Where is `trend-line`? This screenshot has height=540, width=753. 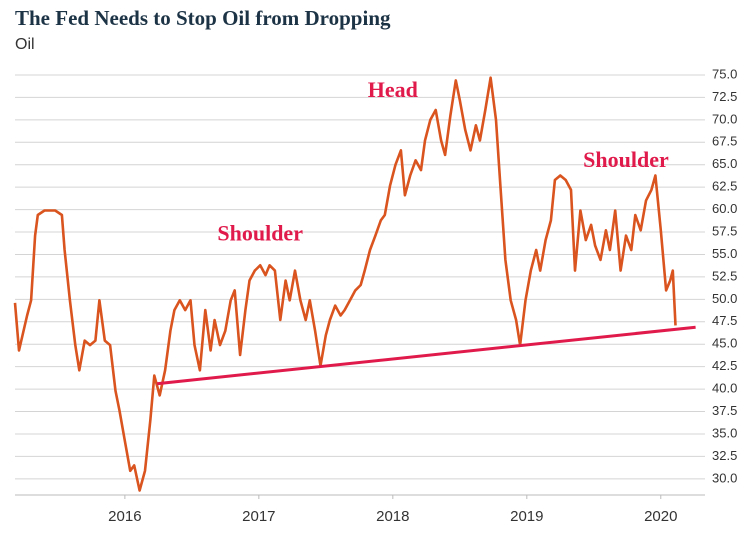
trend-line is located at coordinates (426, 355).